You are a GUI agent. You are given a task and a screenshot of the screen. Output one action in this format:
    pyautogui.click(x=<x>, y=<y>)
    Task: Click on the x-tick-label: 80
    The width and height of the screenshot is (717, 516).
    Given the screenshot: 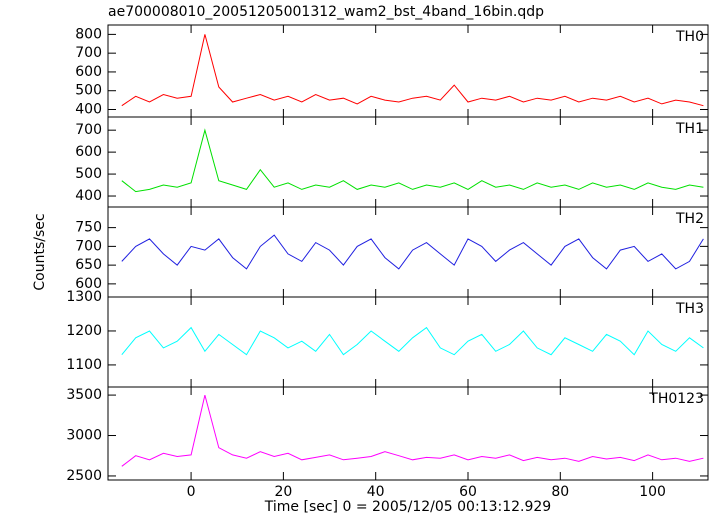 What is the action you would take?
    pyautogui.click(x=560, y=492)
    